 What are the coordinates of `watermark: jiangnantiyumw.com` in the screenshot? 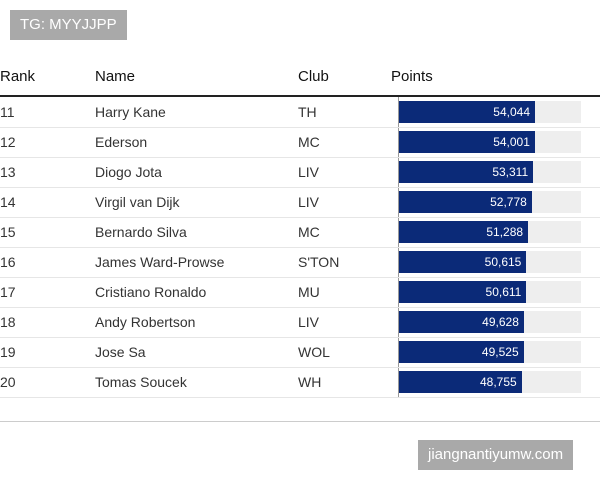 It's located at (496, 455).